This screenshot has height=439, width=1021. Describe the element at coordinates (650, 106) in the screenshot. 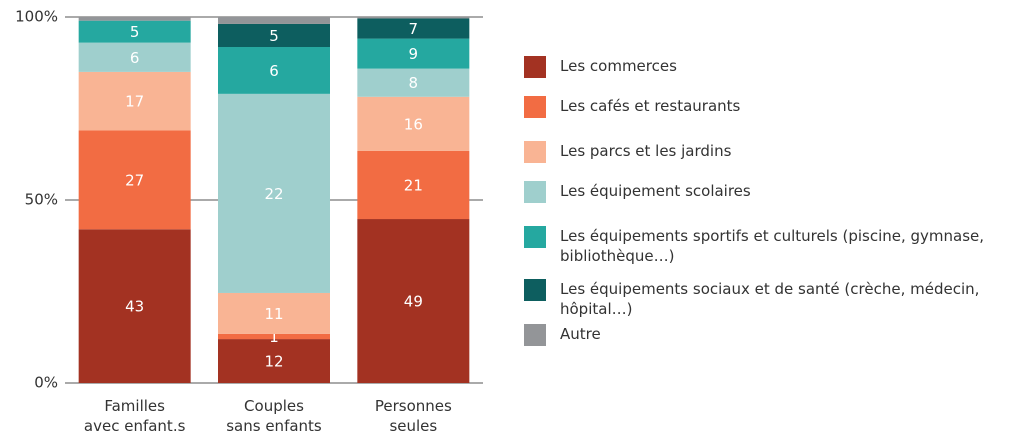

I see `legend-label: Les cafés et restaurants` at that location.